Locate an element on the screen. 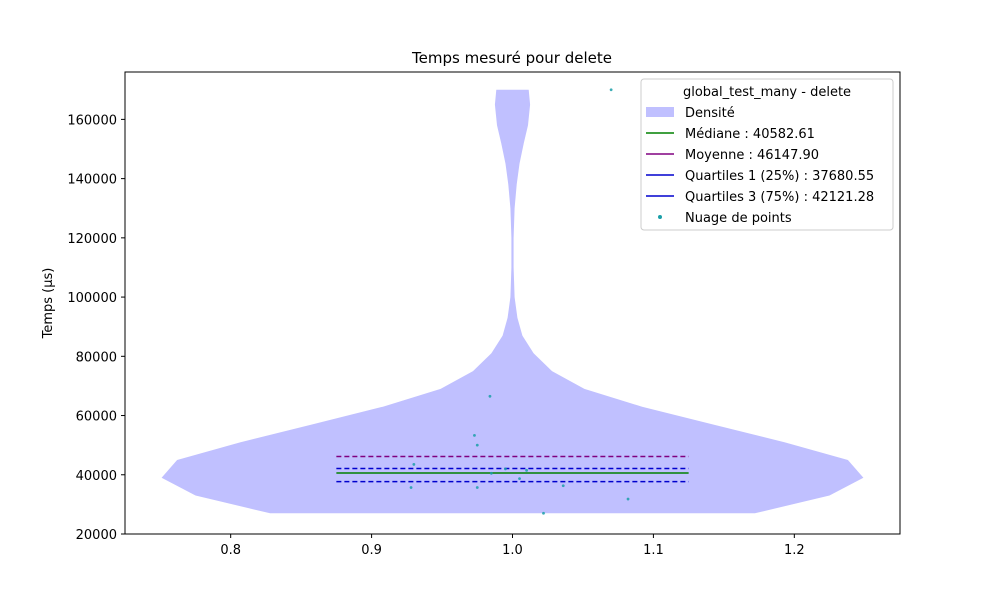 This screenshot has width=1000, height=600. legend-entry-label: Médiane : 40582.61 is located at coordinates (750, 134).